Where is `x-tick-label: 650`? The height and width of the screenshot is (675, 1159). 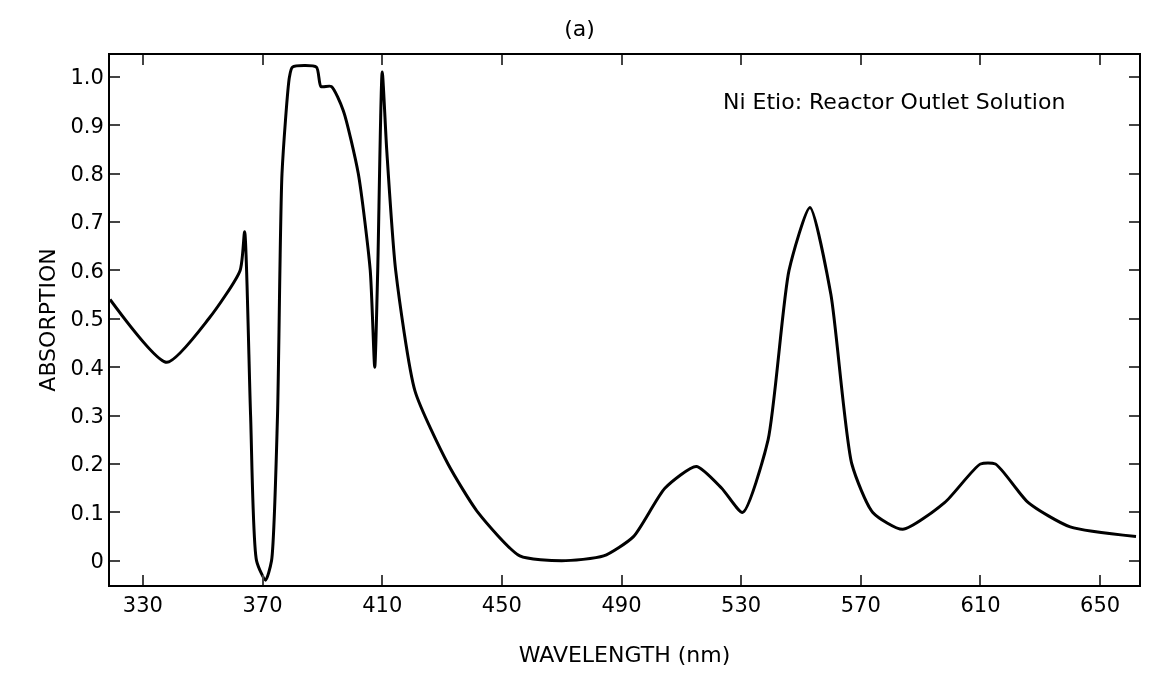 x-tick-label: 650 is located at coordinates (1100, 605).